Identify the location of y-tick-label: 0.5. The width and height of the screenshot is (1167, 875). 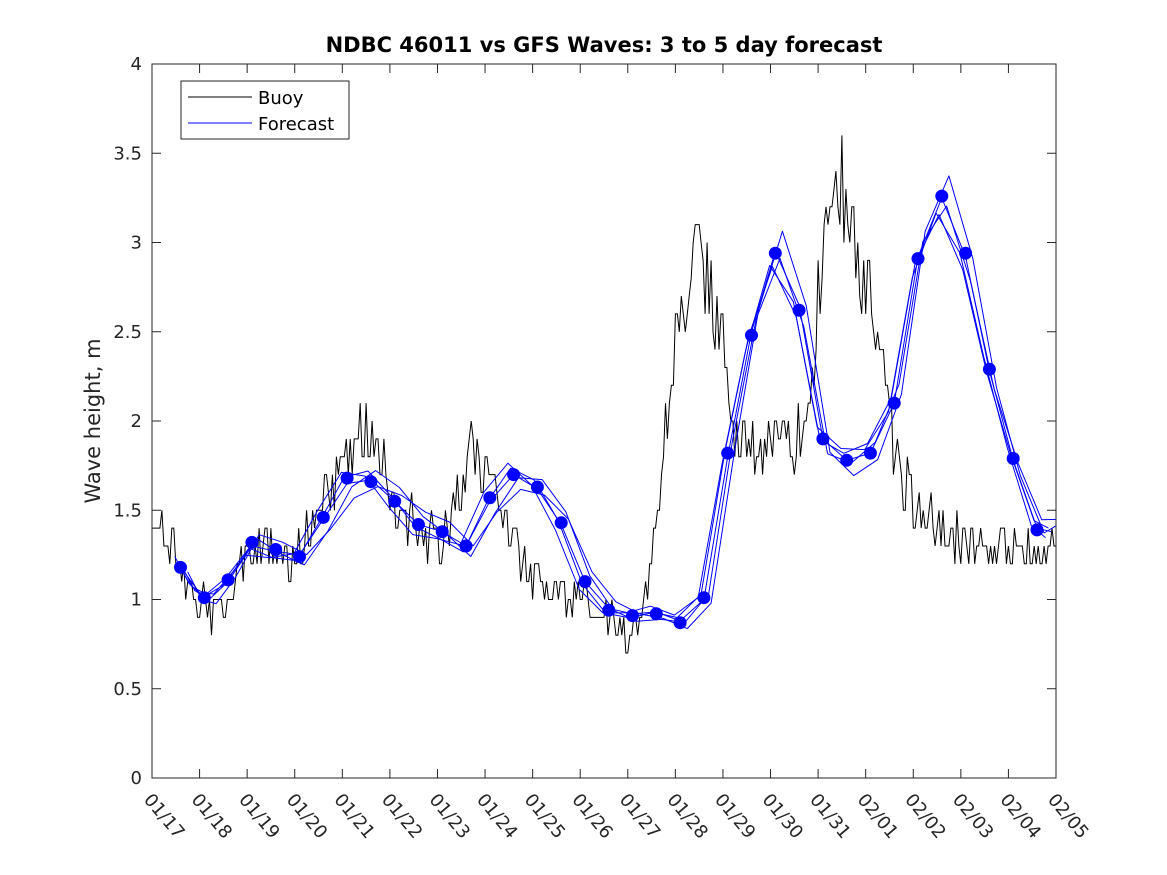
(127, 689).